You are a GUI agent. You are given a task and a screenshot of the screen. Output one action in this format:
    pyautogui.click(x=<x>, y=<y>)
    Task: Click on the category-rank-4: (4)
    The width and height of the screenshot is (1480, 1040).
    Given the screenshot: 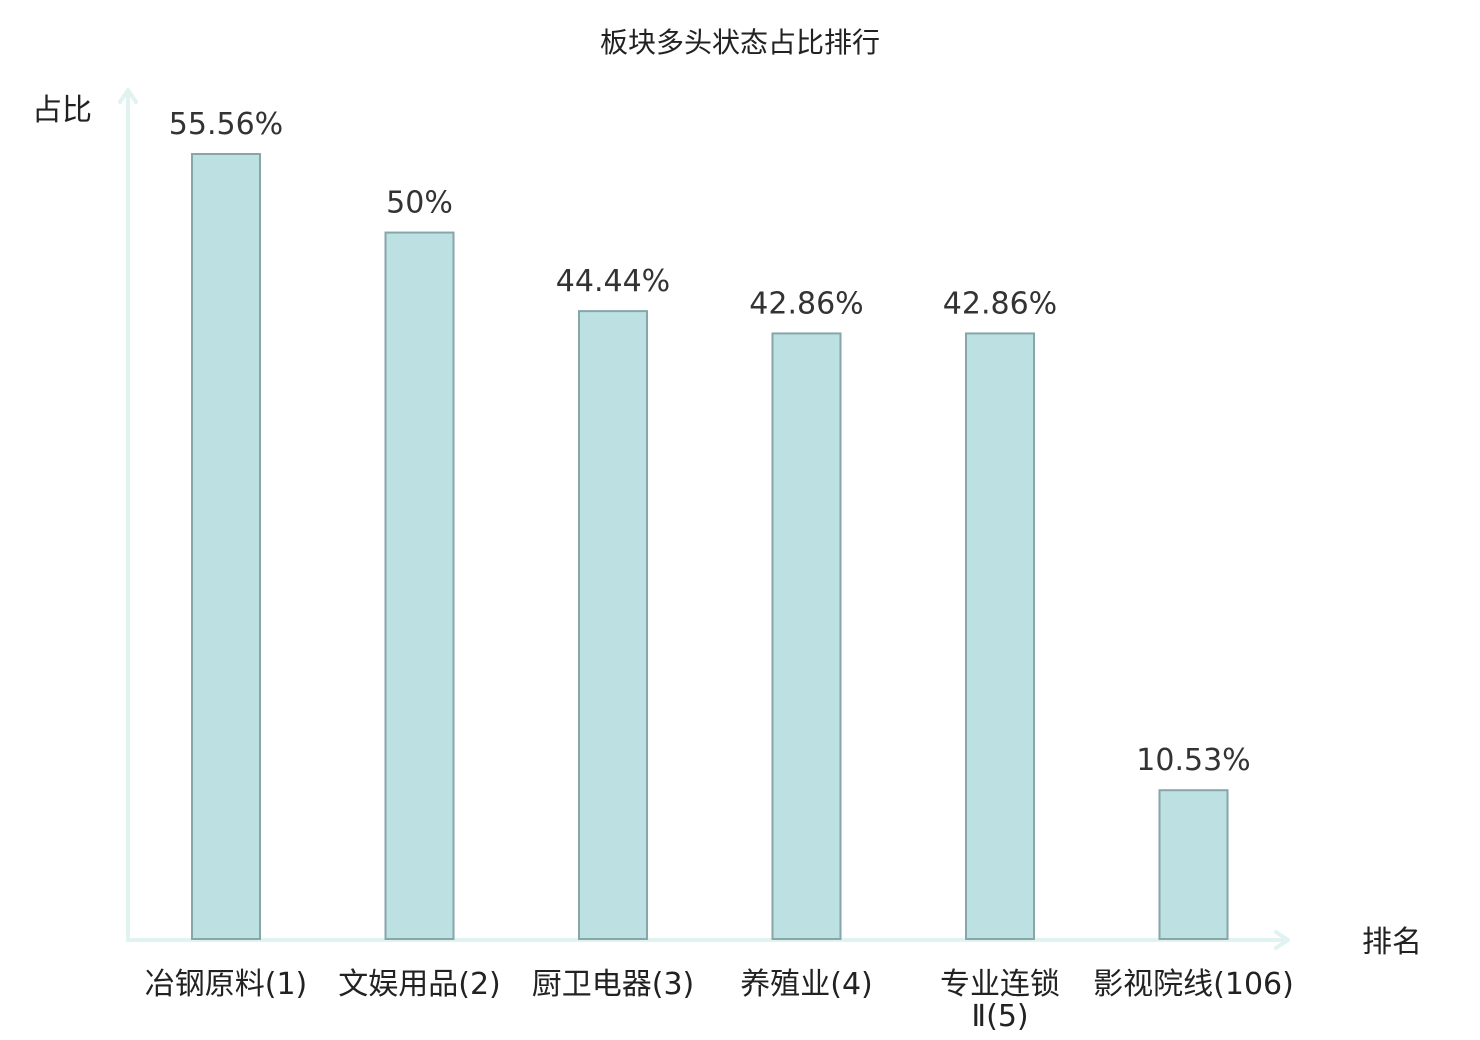 What is the action you would take?
    pyautogui.click(x=851, y=984)
    